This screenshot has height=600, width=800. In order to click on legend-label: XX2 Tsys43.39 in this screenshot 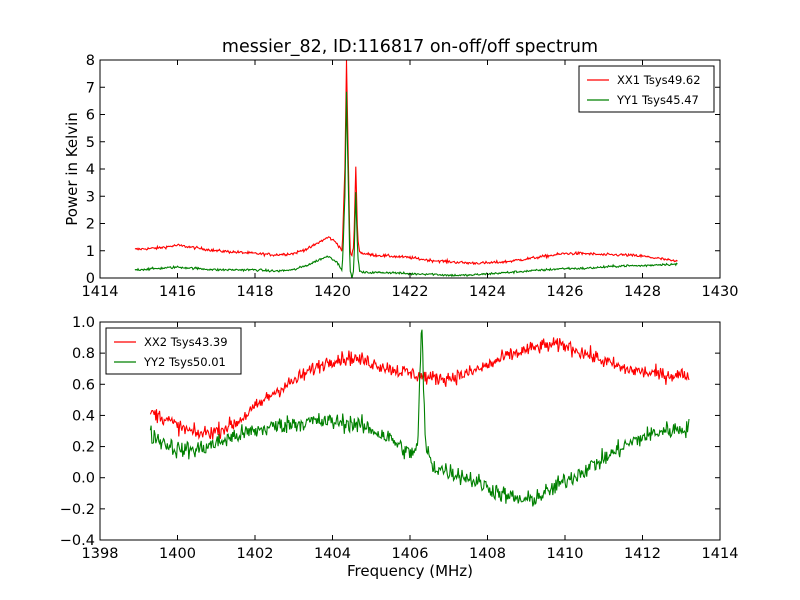, I will do `click(186, 342)`.